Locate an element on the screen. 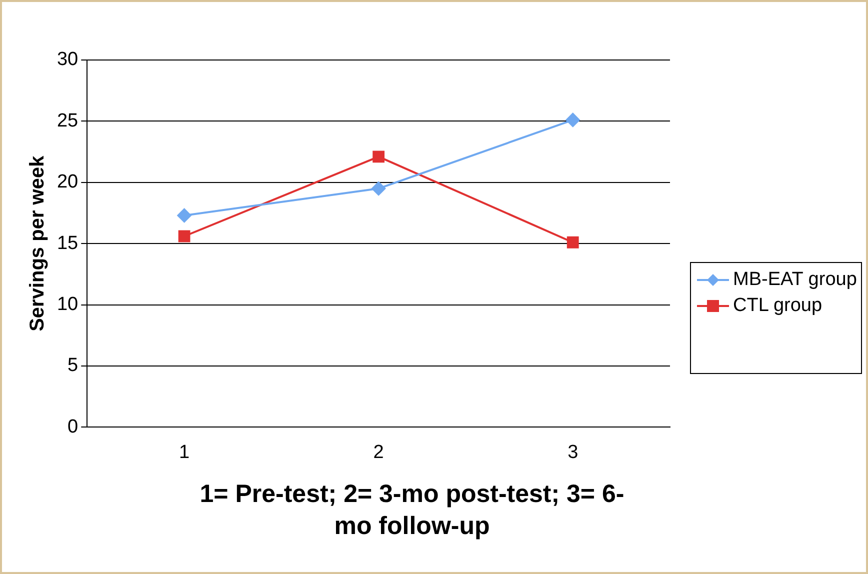 Image resolution: width=868 pixels, height=574 pixels. x-tick-label: 3 is located at coordinates (573, 452).